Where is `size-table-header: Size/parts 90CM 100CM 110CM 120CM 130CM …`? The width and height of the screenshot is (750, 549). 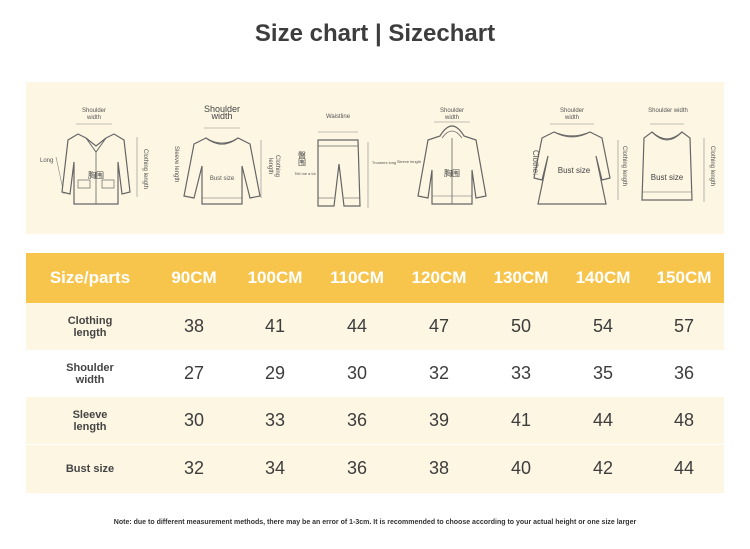
size-table-header: Size/parts 90CM 100CM 110CM 120CM 130CM … is located at coordinates (375, 278).